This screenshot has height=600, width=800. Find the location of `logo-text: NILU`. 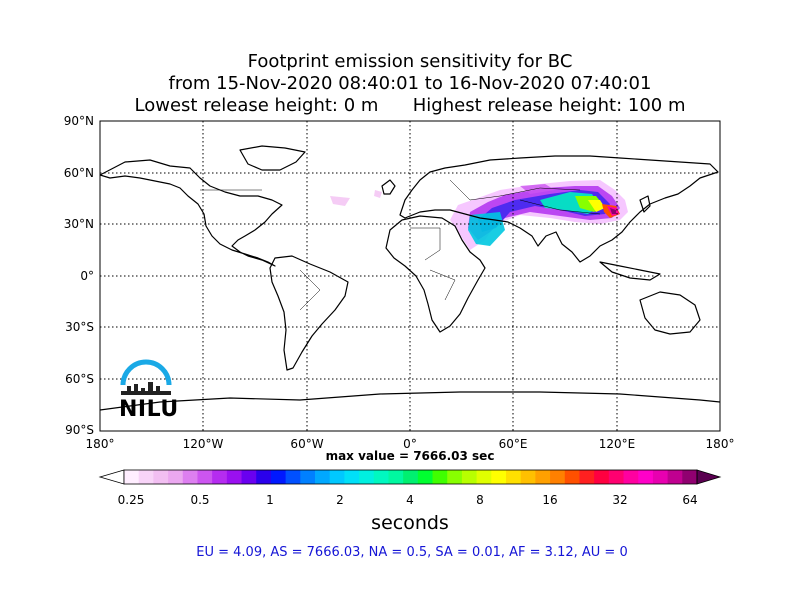

logo-text: NILU is located at coordinates (149, 409).